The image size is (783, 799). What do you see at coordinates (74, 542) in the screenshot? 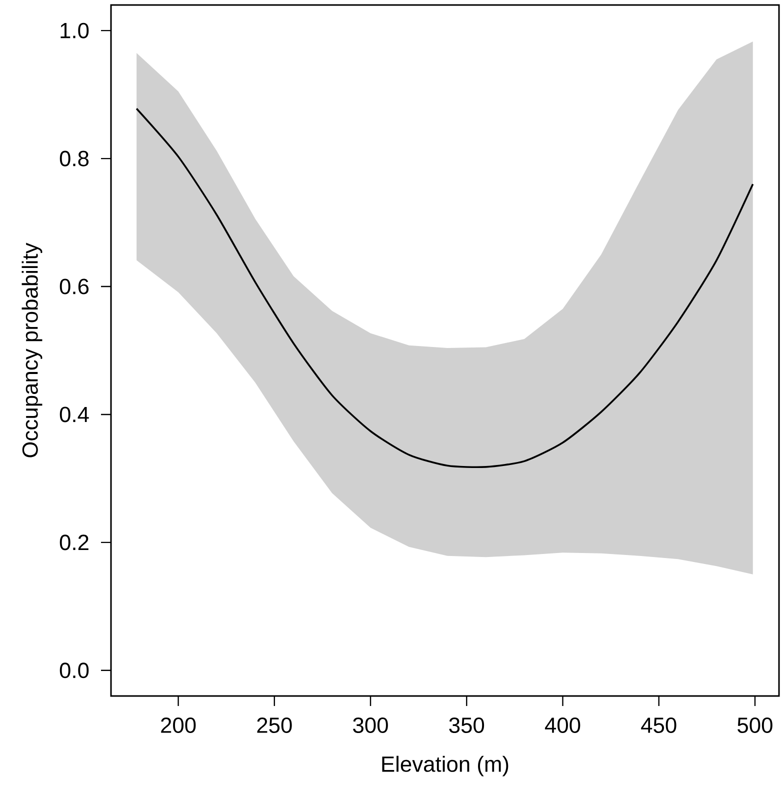
I see `y-tick-label: 0.2` at bounding box center [74, 542].